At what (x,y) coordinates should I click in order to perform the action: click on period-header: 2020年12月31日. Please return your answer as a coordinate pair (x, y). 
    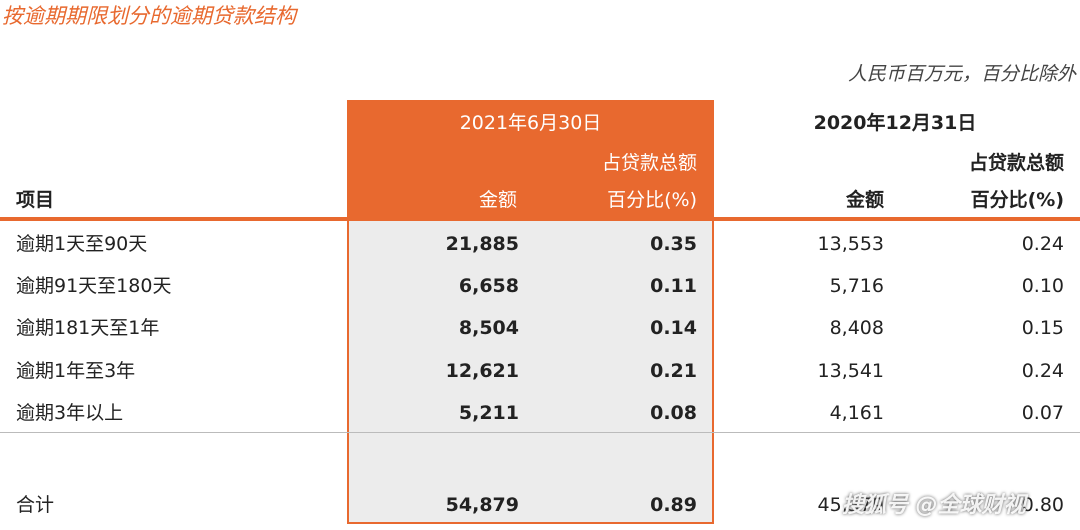
    Looking at the image, I should click on (895, 123).